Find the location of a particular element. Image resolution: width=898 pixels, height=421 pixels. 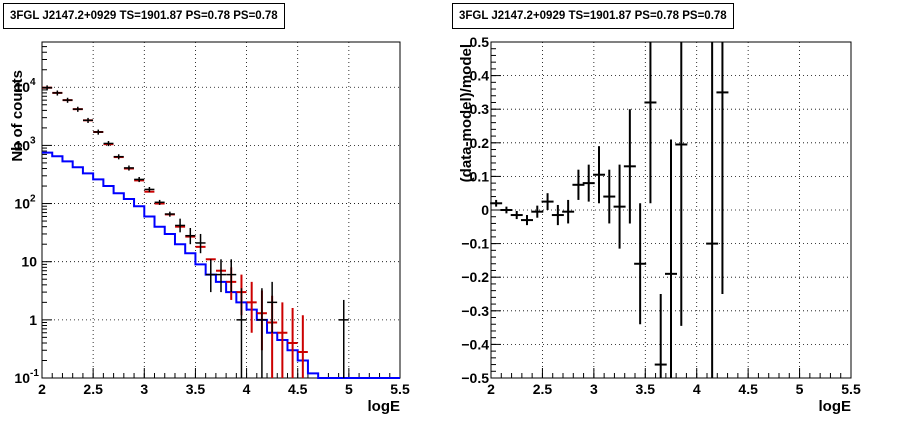

y-tick-label: −0.5 is located at coordinates (475, 378).